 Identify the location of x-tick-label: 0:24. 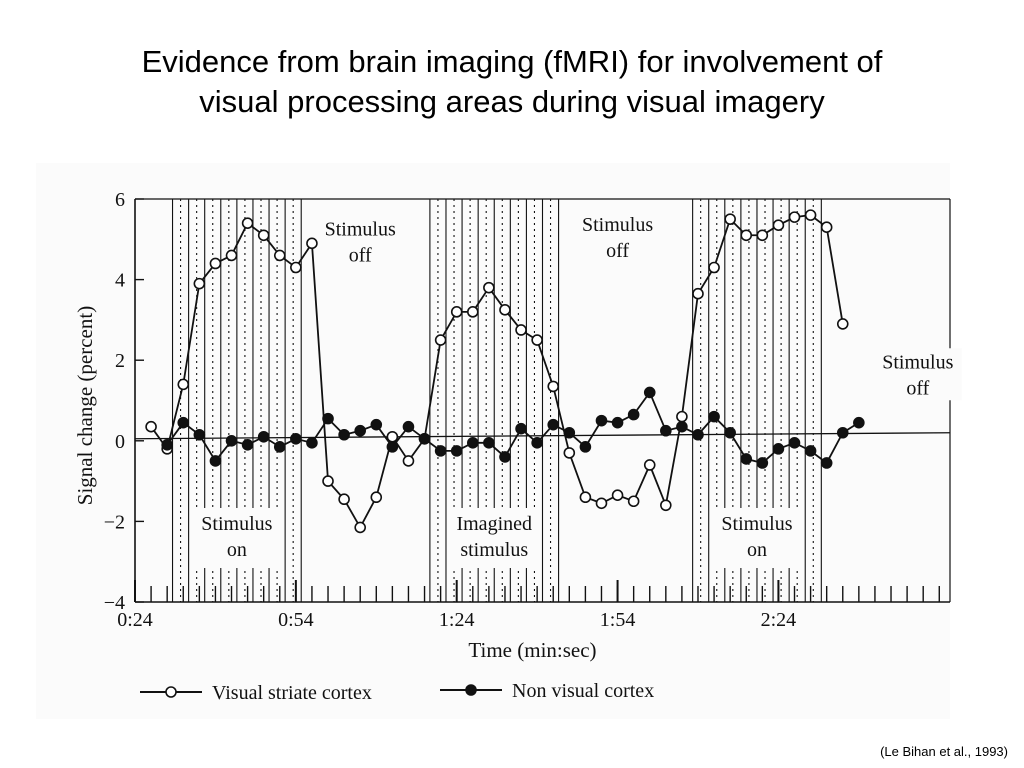
(135, 620).